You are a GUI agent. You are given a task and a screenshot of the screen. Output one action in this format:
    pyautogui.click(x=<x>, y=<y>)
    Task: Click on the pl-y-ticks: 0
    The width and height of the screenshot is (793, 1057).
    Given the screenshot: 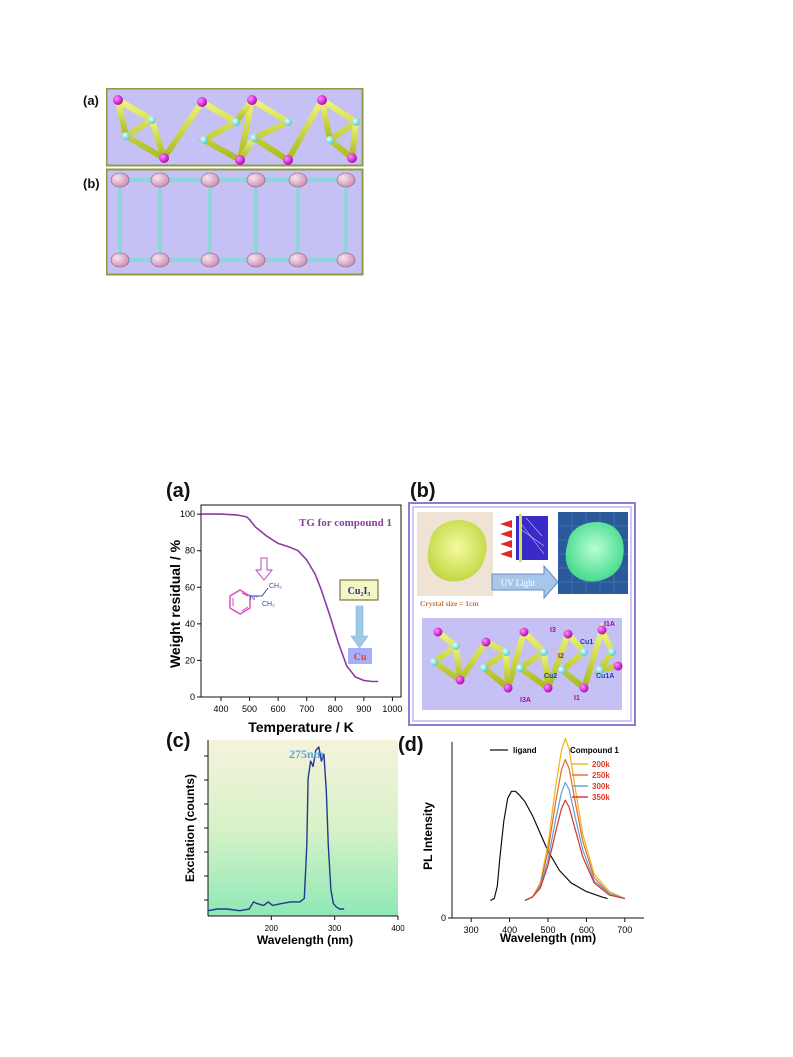 What is the action you would take?
    pyautogui.click(x=446, y=918)
    